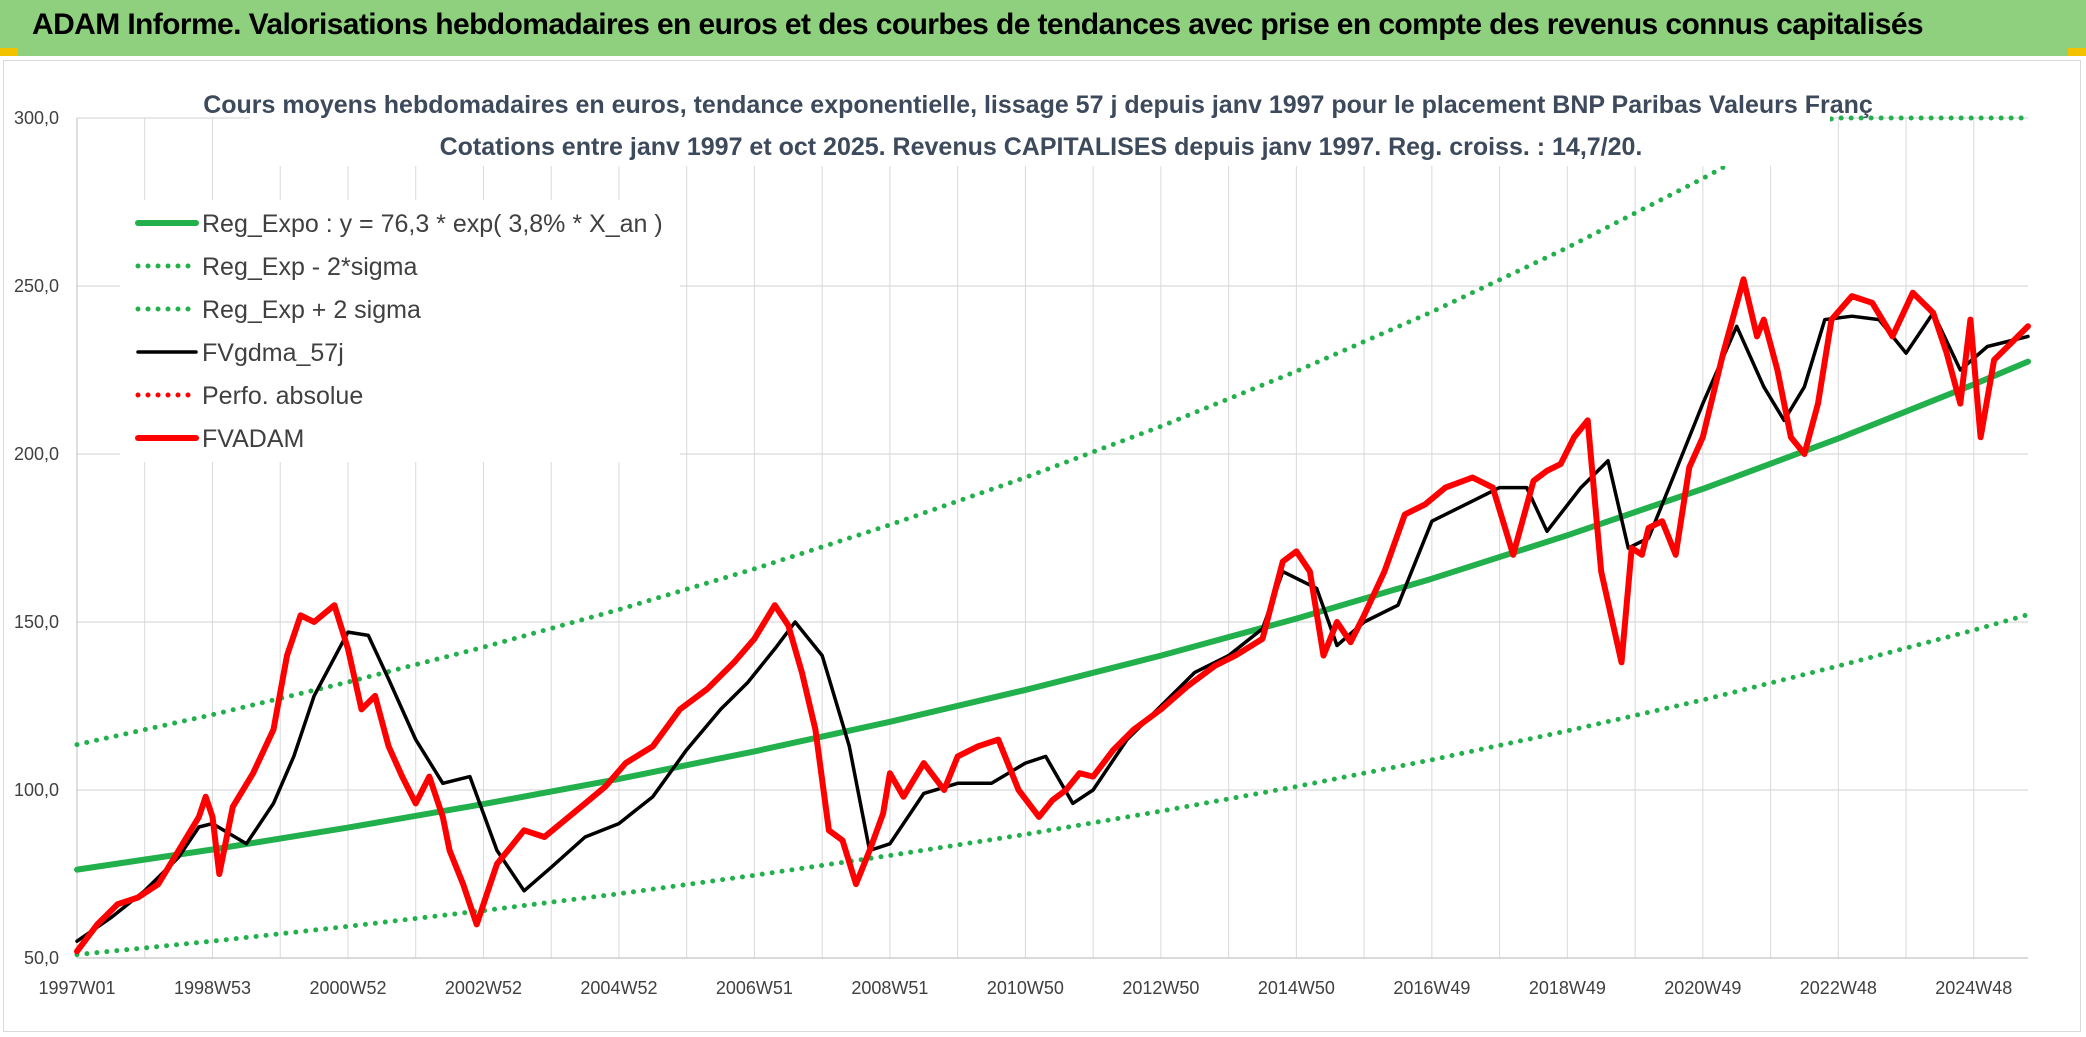  I want to click on x-tick-label: 2024W48, so click(1973, 988).